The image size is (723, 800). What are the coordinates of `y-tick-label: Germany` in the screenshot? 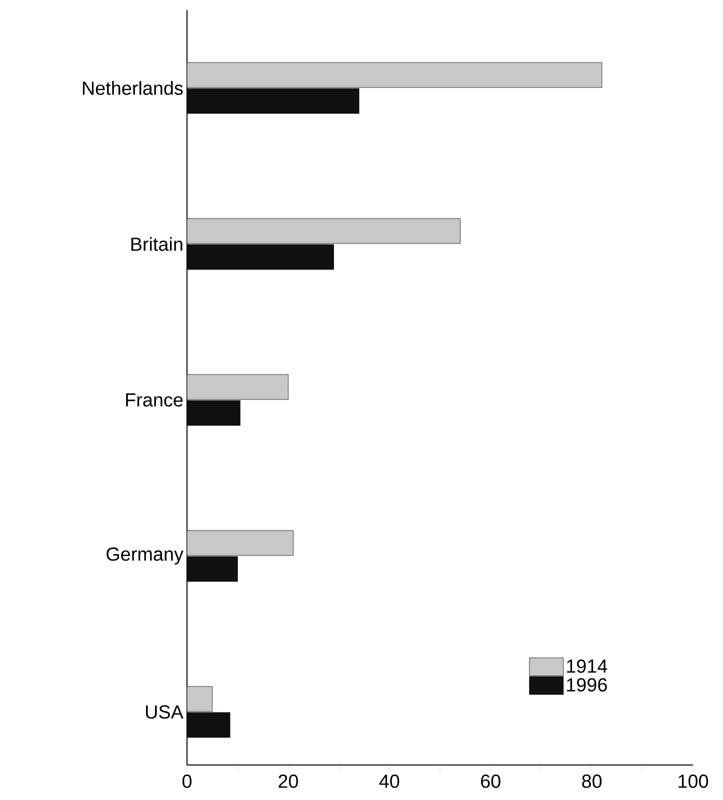 It's located at (145, 556).